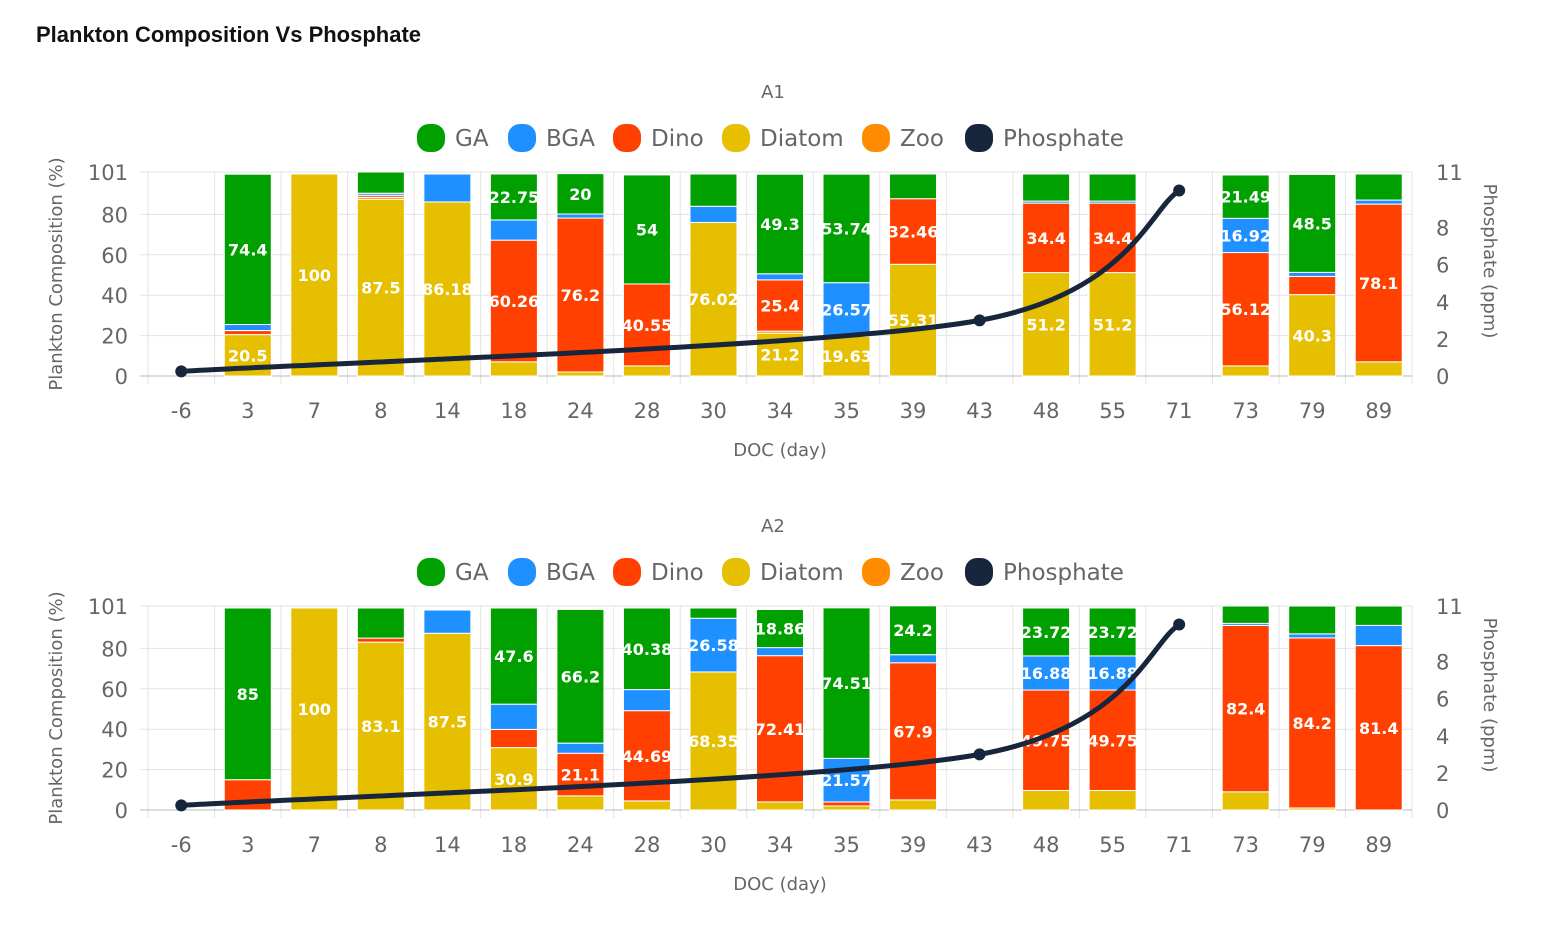 This screenshot has width=1542, height=942. Describe the element at coordinates (780, 411) in the screenshot. I see `chart1-xtick: 34` at that location.